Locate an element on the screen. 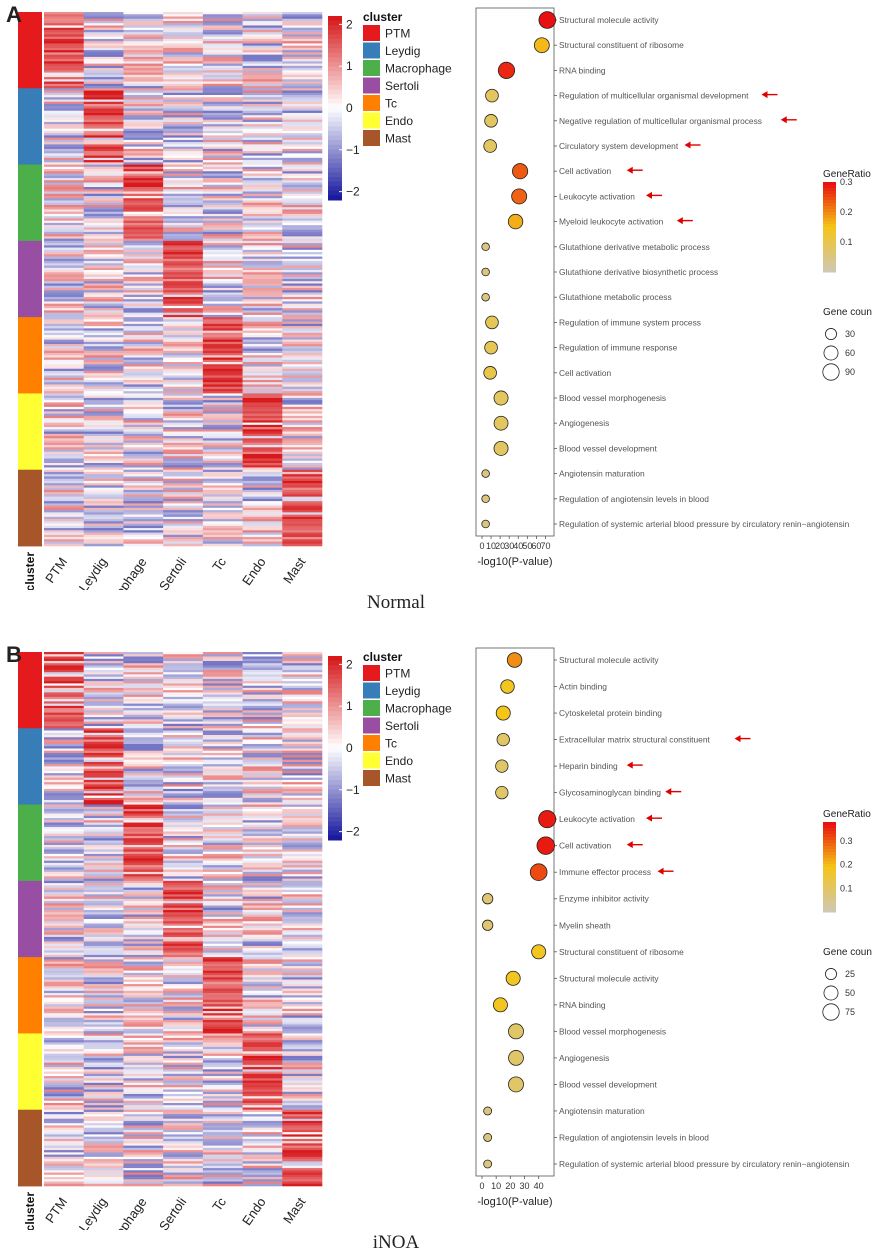 This screenshot has height=1259, width=872. generatio-colorbar-step is located at coordinates (829, 235).